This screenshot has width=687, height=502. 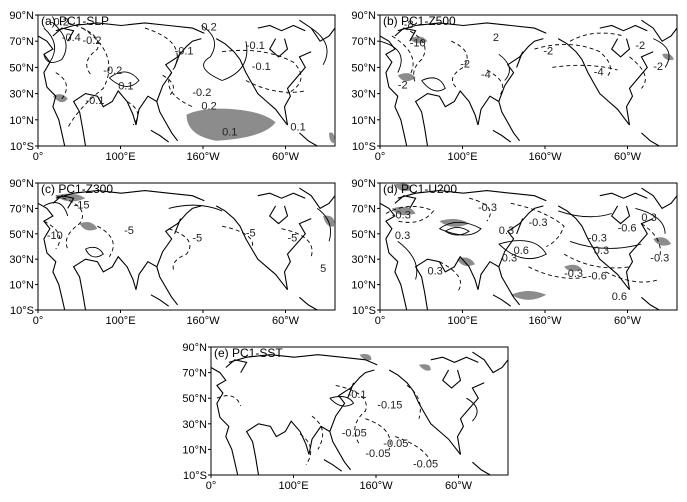 I want to click on map-content: -0.1-0.15-0.05-0.05-0.05-0.05, so click(x=359, y=413).